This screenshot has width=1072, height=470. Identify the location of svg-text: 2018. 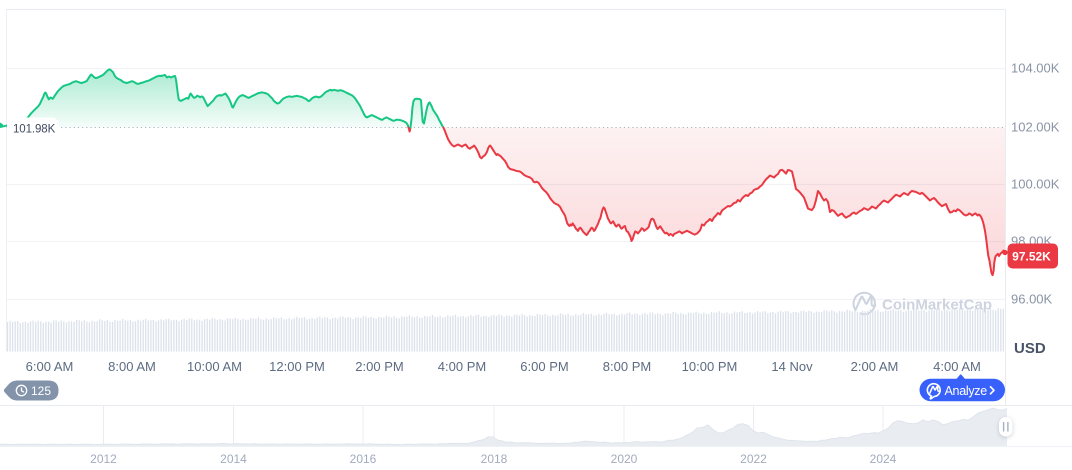
(494, 459).